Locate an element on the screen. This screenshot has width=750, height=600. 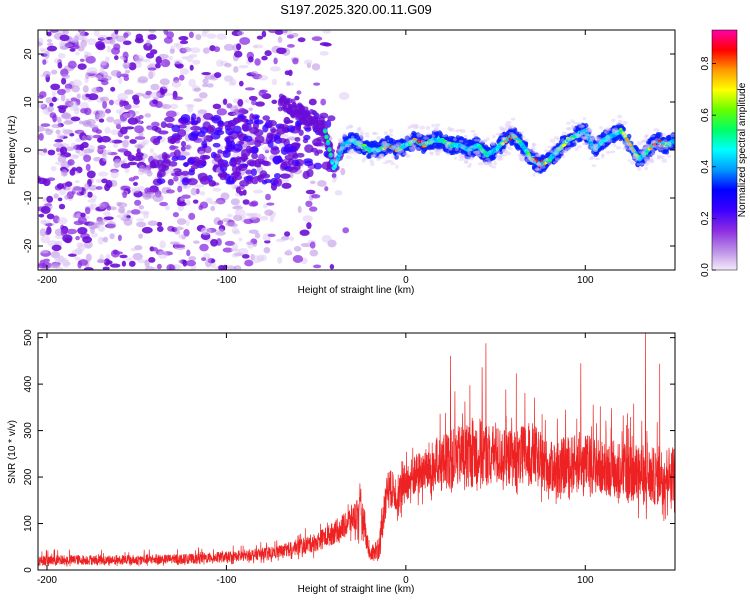
snr-x-label: Height of straight line (km) is located at coordinates (356, 589).